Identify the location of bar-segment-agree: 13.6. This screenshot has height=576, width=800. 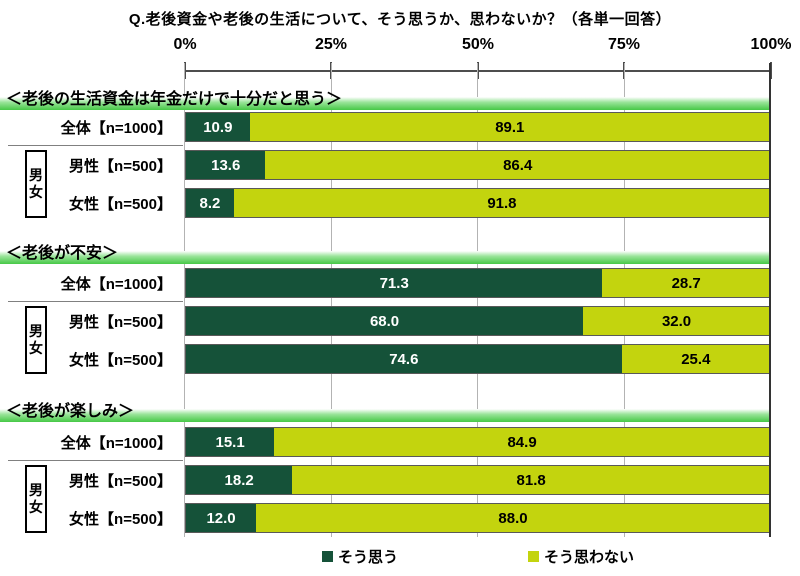
(226, 165).